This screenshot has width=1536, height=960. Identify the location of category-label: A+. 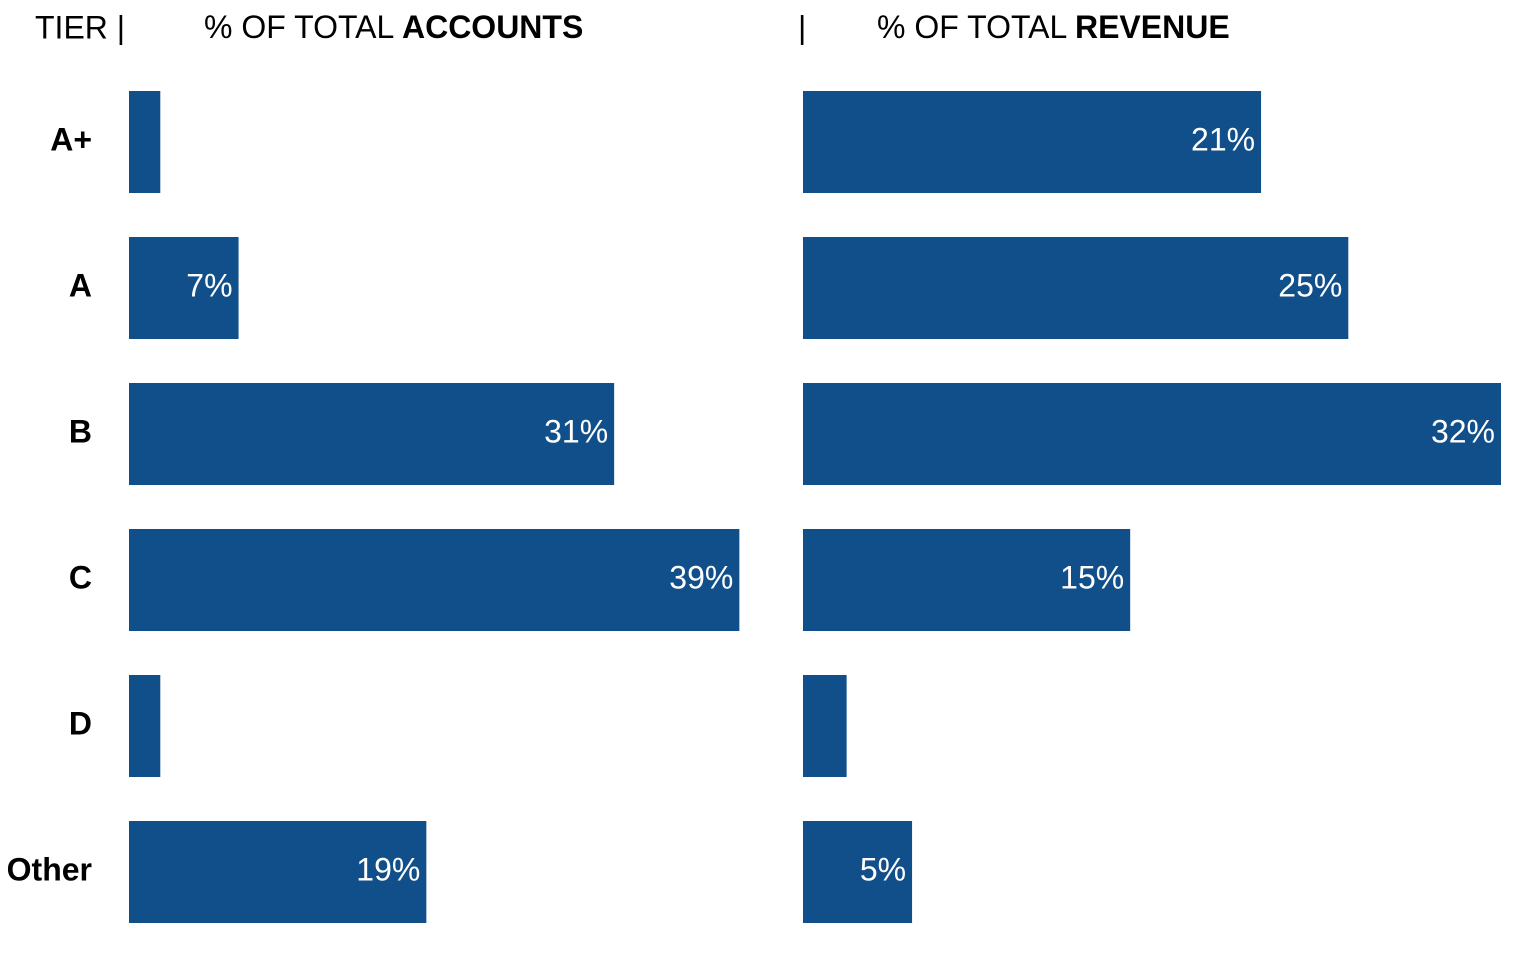
(71, 139).